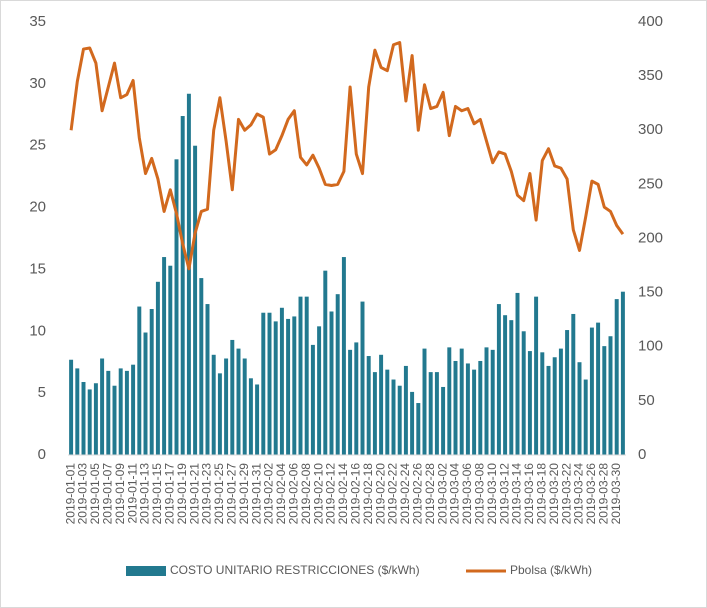 The width and height of the screenshot is (707, 608). I want to click on x-tick-label: 2019-01-25, so click(219, 494).